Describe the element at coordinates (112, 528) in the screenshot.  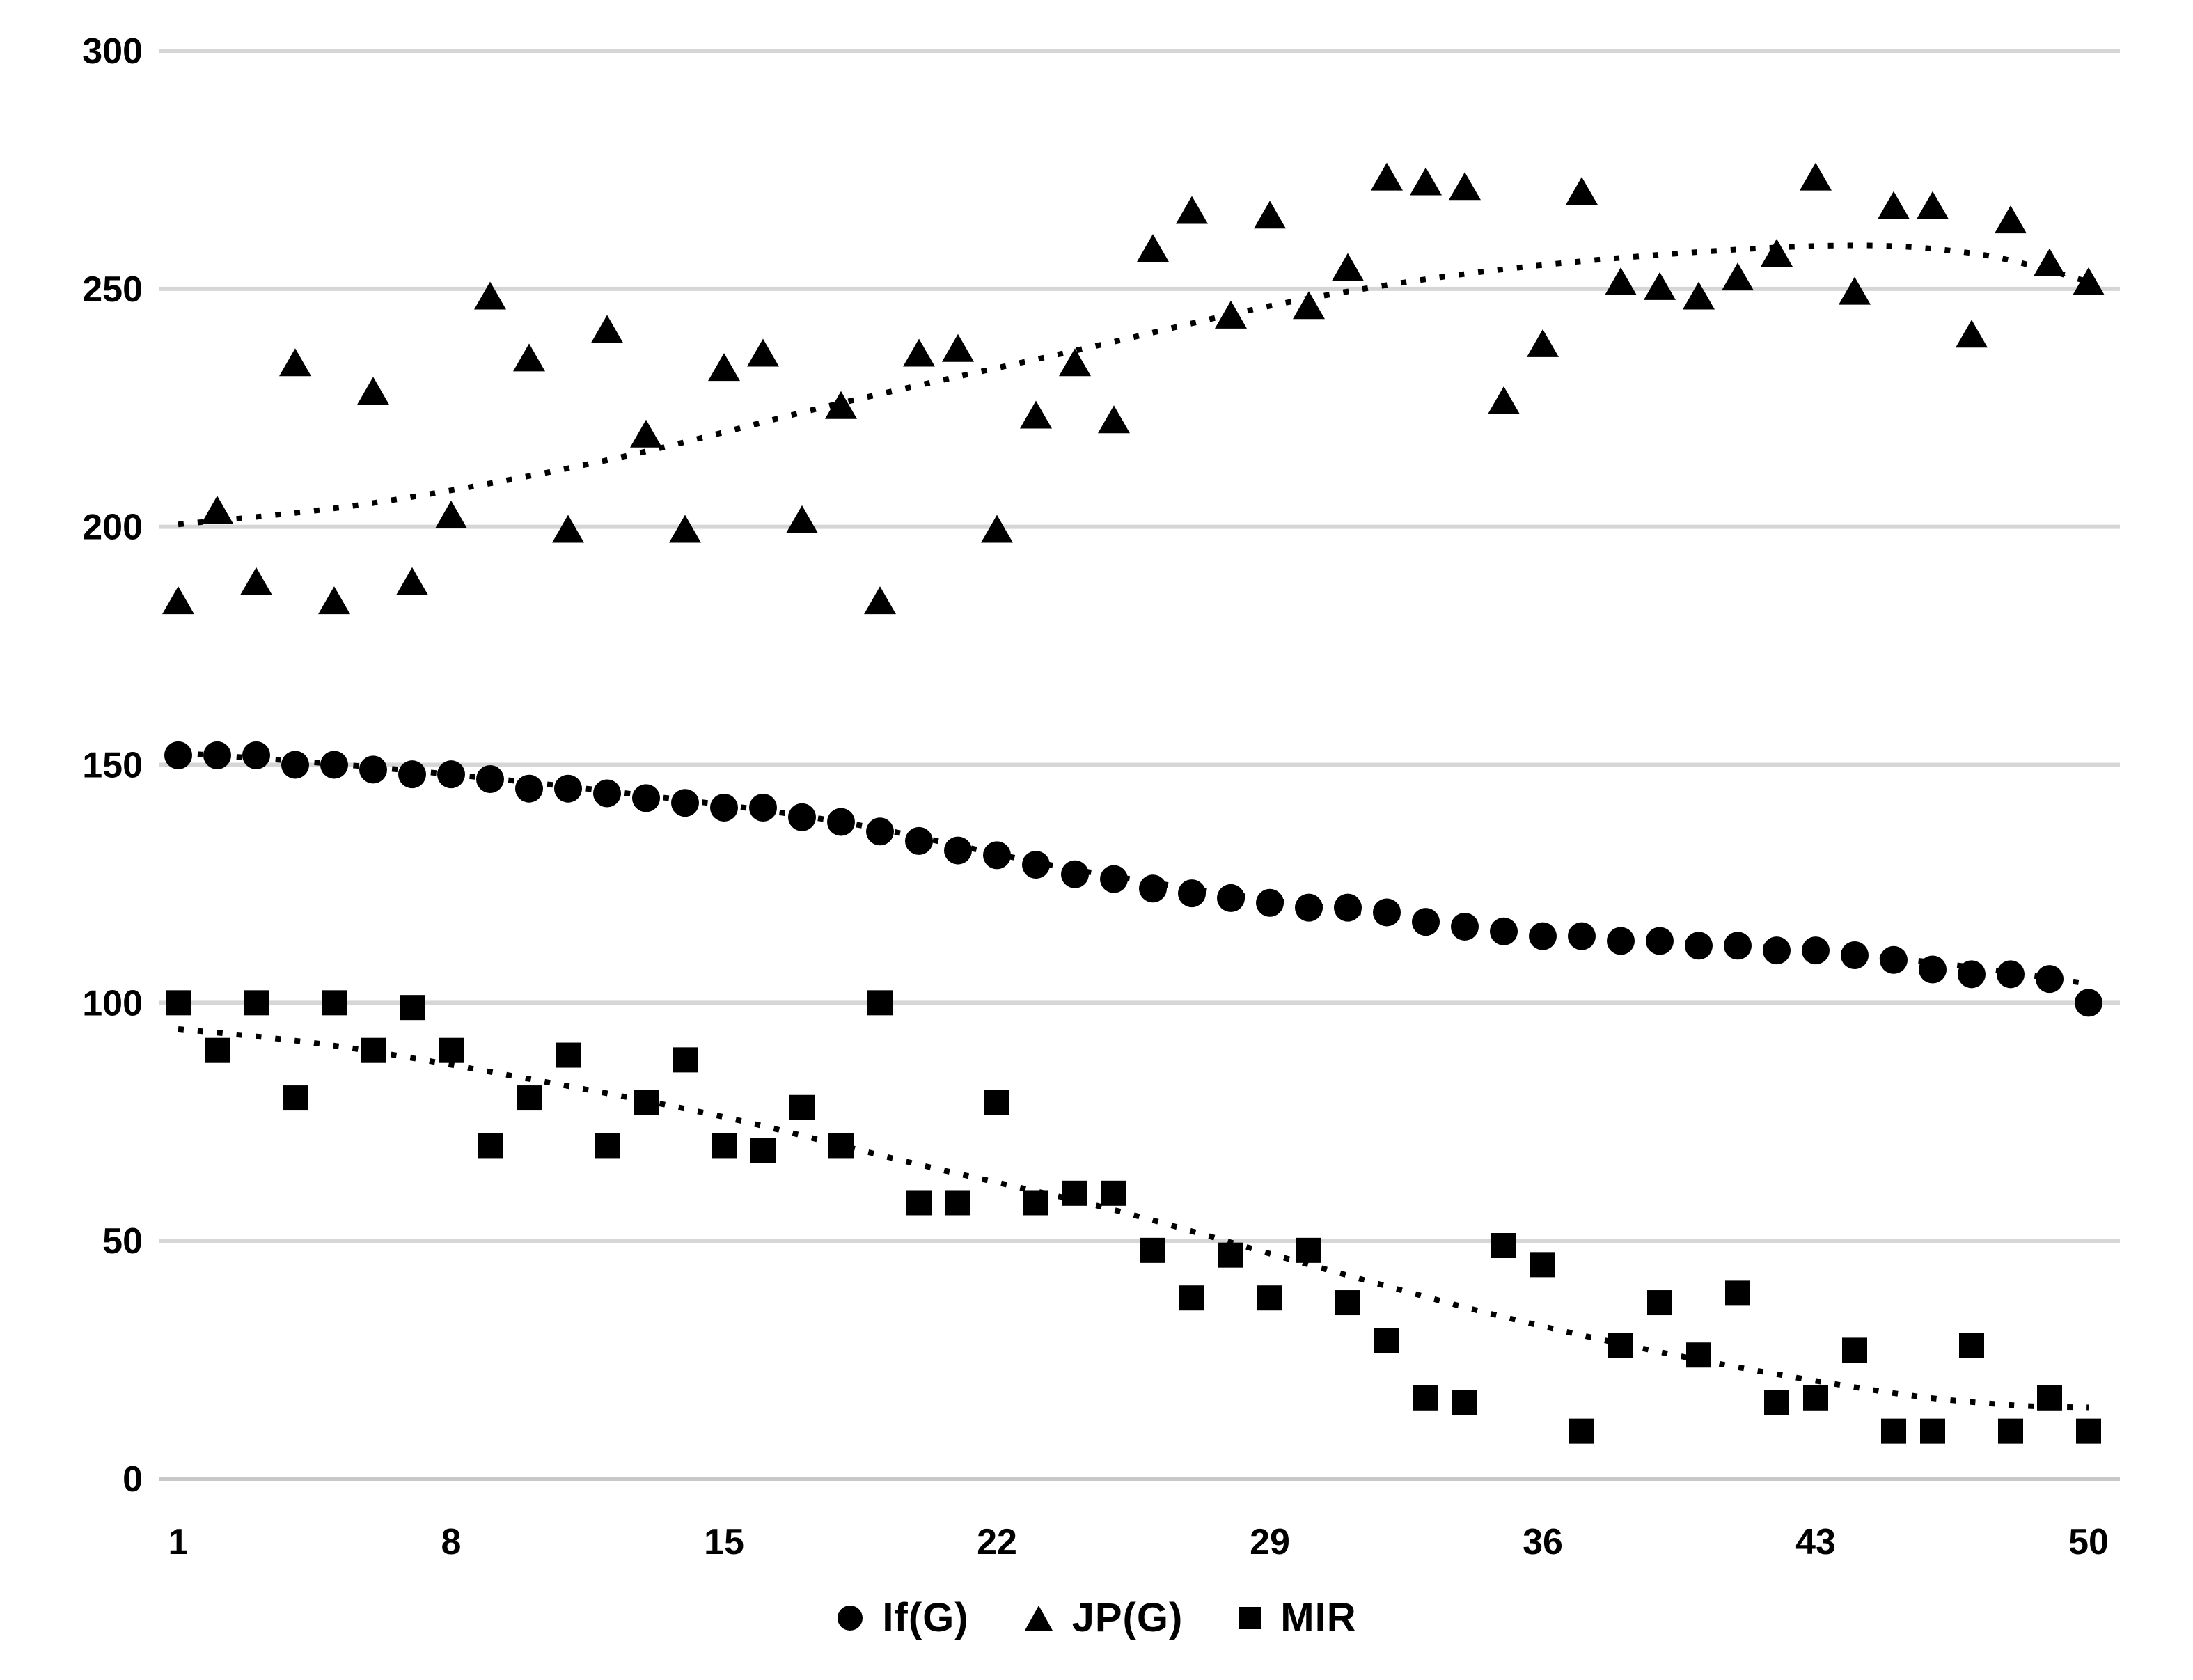
I see `y-tick-label-200: 200` at that location.